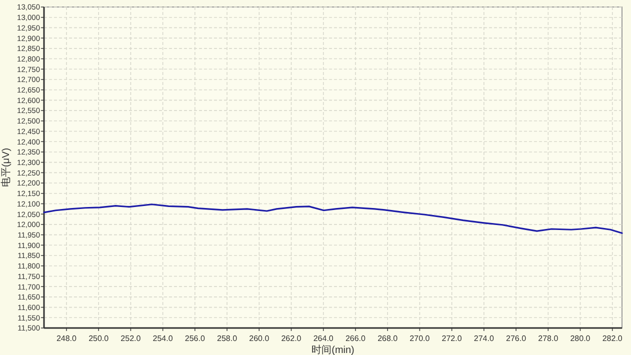  What do you see at coordinates (484, 338) in the screenshot?
I see `x-tick-label: 274.0` at bounding box center [484, 338].